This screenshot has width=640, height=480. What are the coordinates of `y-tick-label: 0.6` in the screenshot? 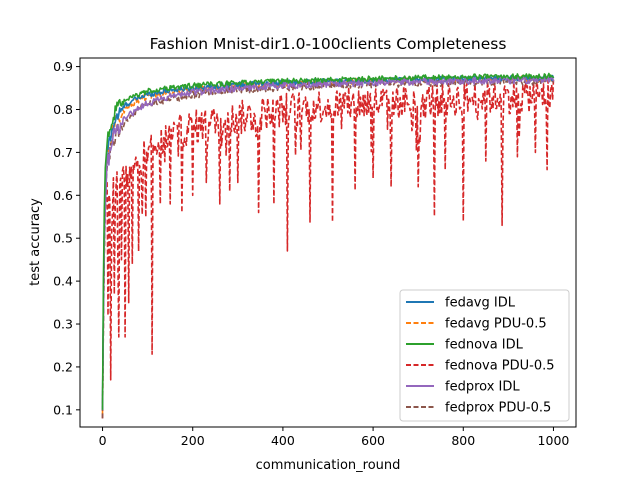 It's located at (63, 195).